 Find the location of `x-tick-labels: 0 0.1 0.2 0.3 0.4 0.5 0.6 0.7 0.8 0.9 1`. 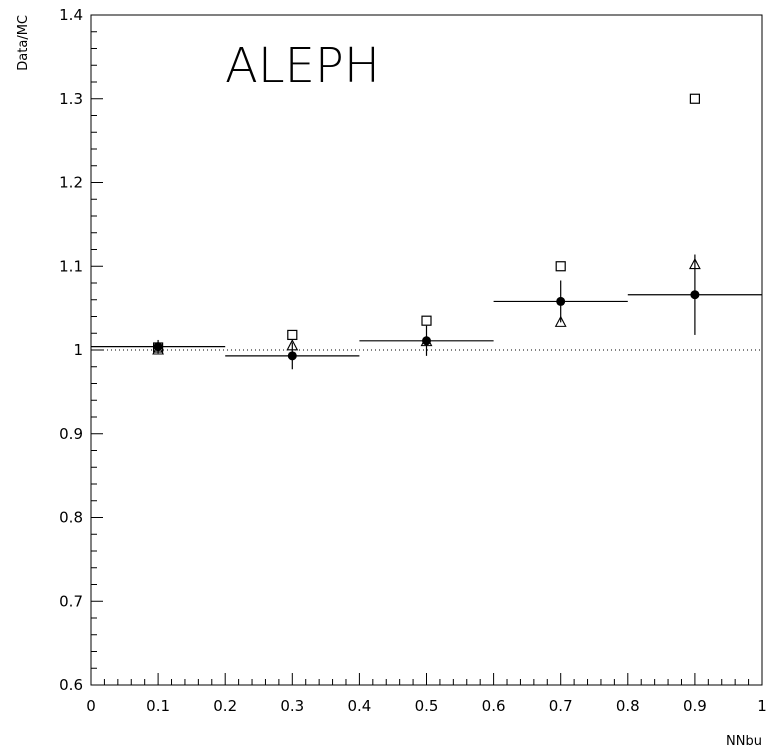

x-tick-labels: 0 0.1 0.2 0.3 0.4 0.5 0.6 0.7 0.8 0.9 1 is located at coordinates (426, 706).